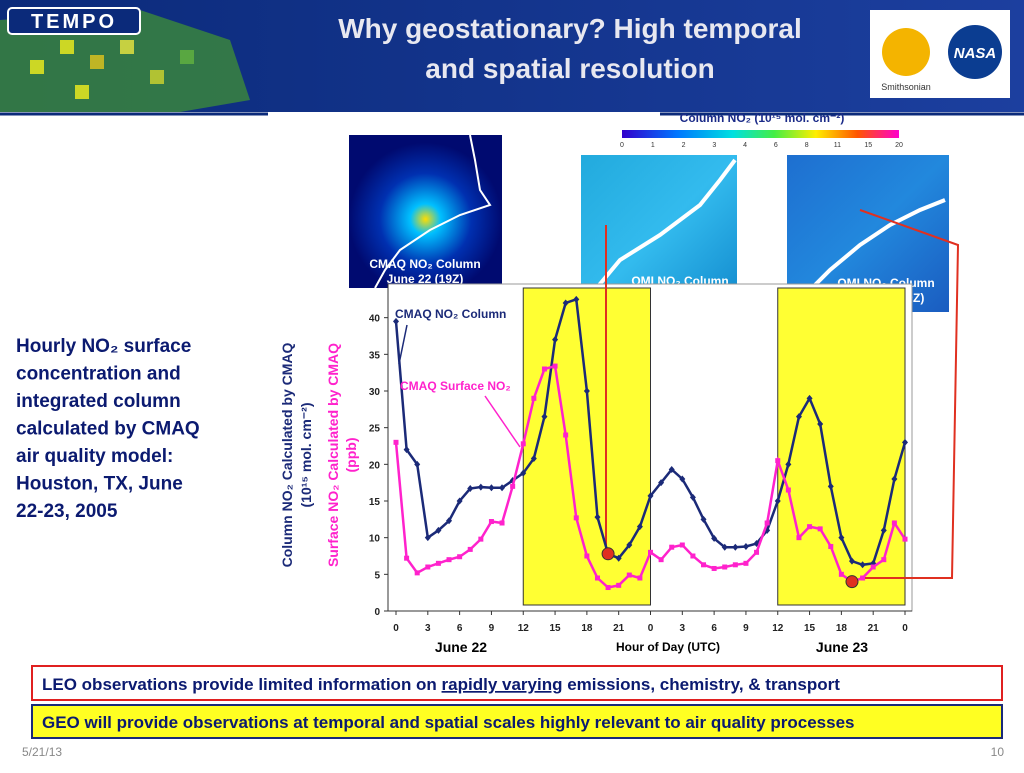 The image size is (1024, 773). I want to click on title: and spatial resolution, so click(569, 68).